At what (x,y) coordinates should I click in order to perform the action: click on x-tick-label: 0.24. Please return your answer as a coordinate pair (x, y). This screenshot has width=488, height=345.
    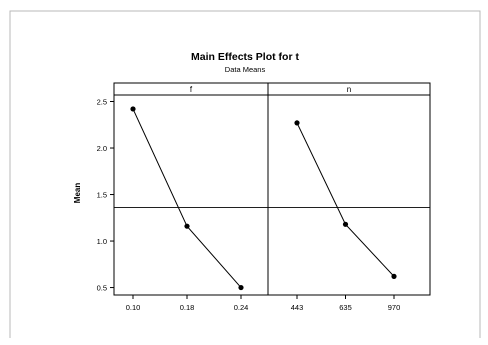
    Looking at the image, I should click on (241, 307).